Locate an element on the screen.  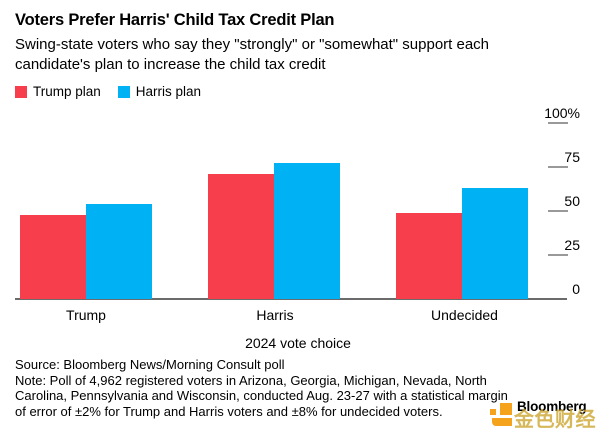
x-axis-category-label: Harris is located at coordinates (275, 315).